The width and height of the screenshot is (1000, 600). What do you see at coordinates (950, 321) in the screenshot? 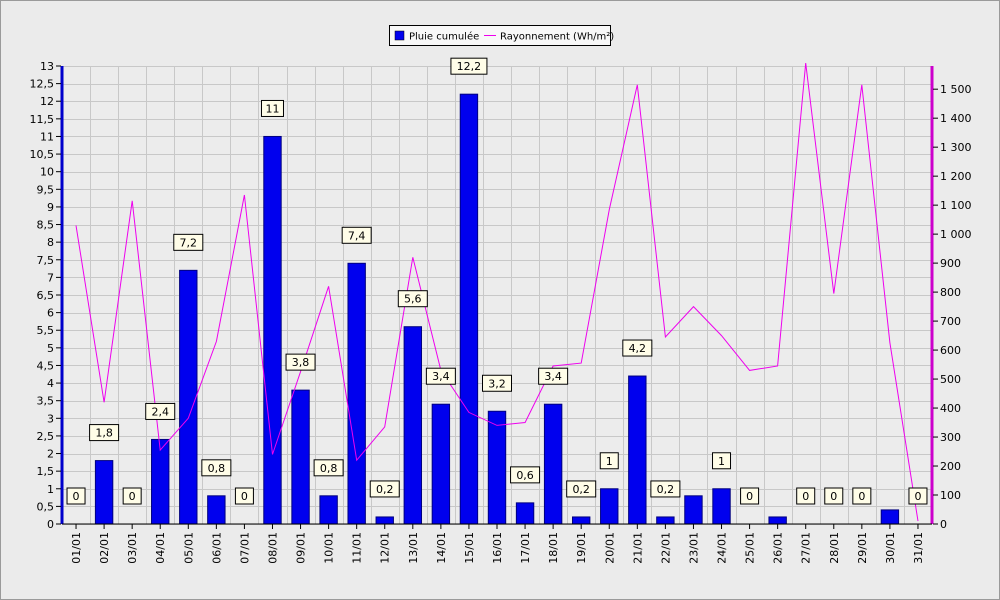
I see `tick-label-right: 700` at bounding box center [950, 321].